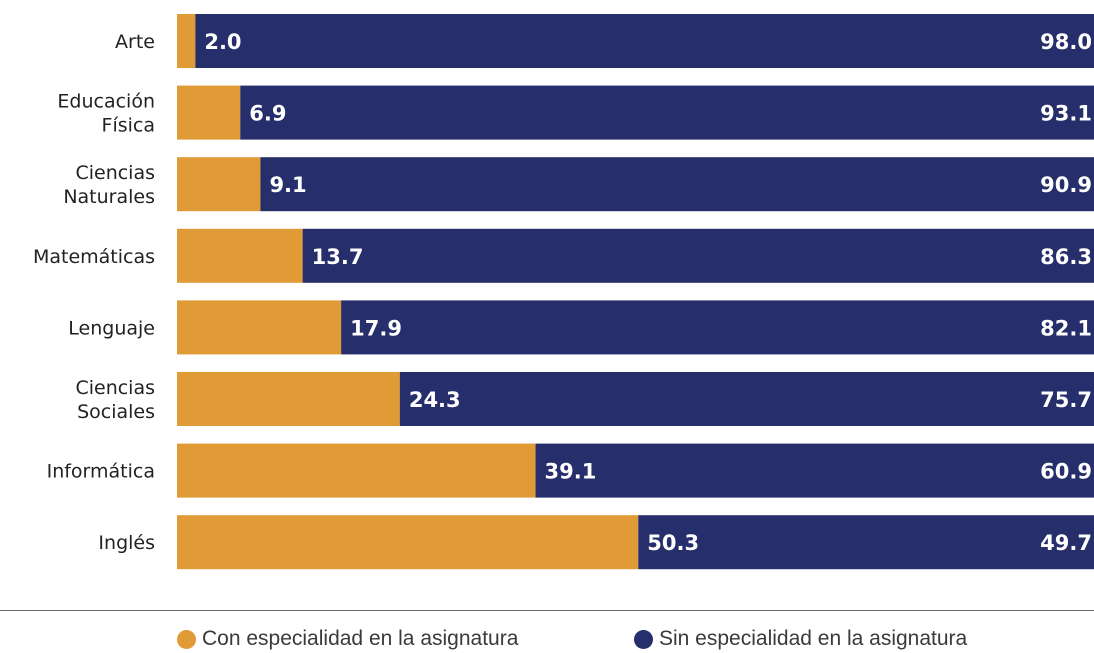  What do you see at coordinates (106, 114) in the screenshot?
I see `category-label: Educación Física` at bounding box center [106, 114].